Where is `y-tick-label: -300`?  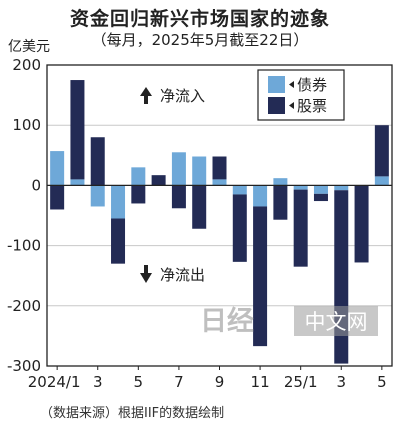 y-tick-label: -300 is located at coordinates (24, 366).